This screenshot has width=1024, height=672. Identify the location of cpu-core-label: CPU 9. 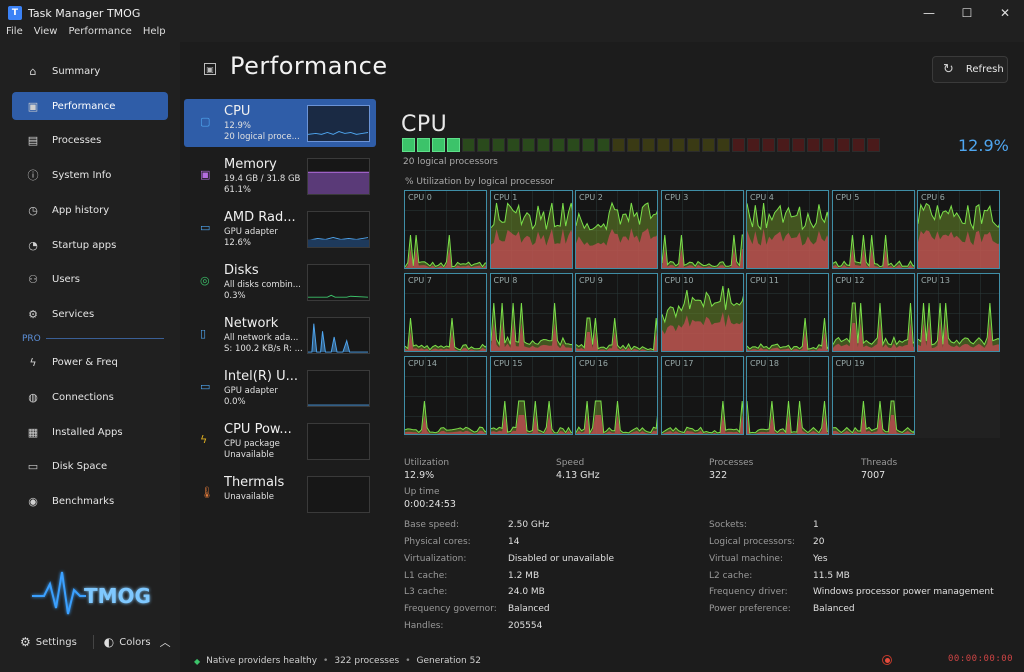
(591, 280).